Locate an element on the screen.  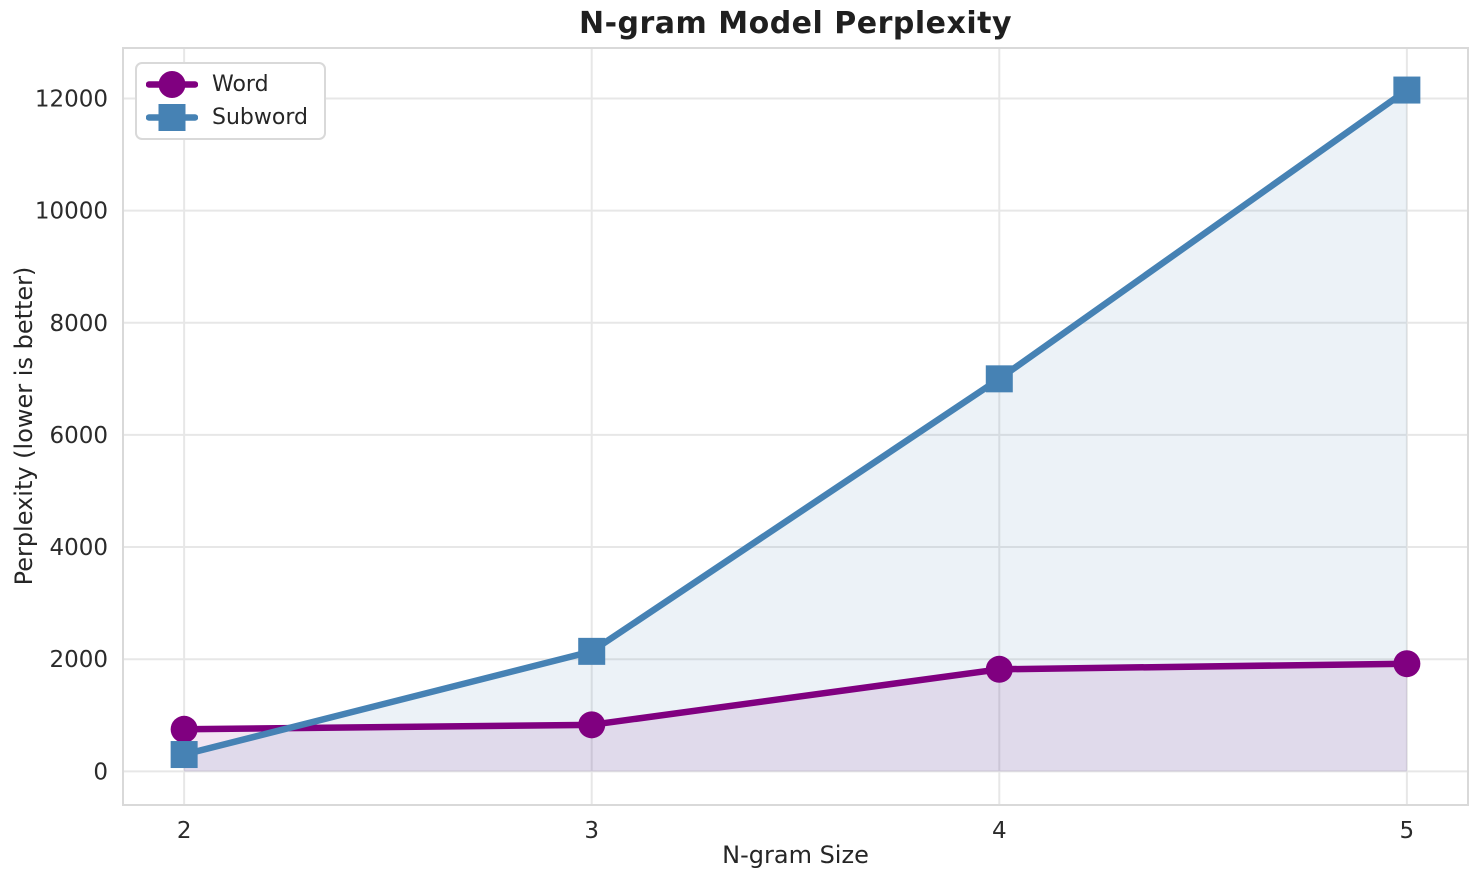
legend-item-subword: Subword is located at coordinates (227, 117).